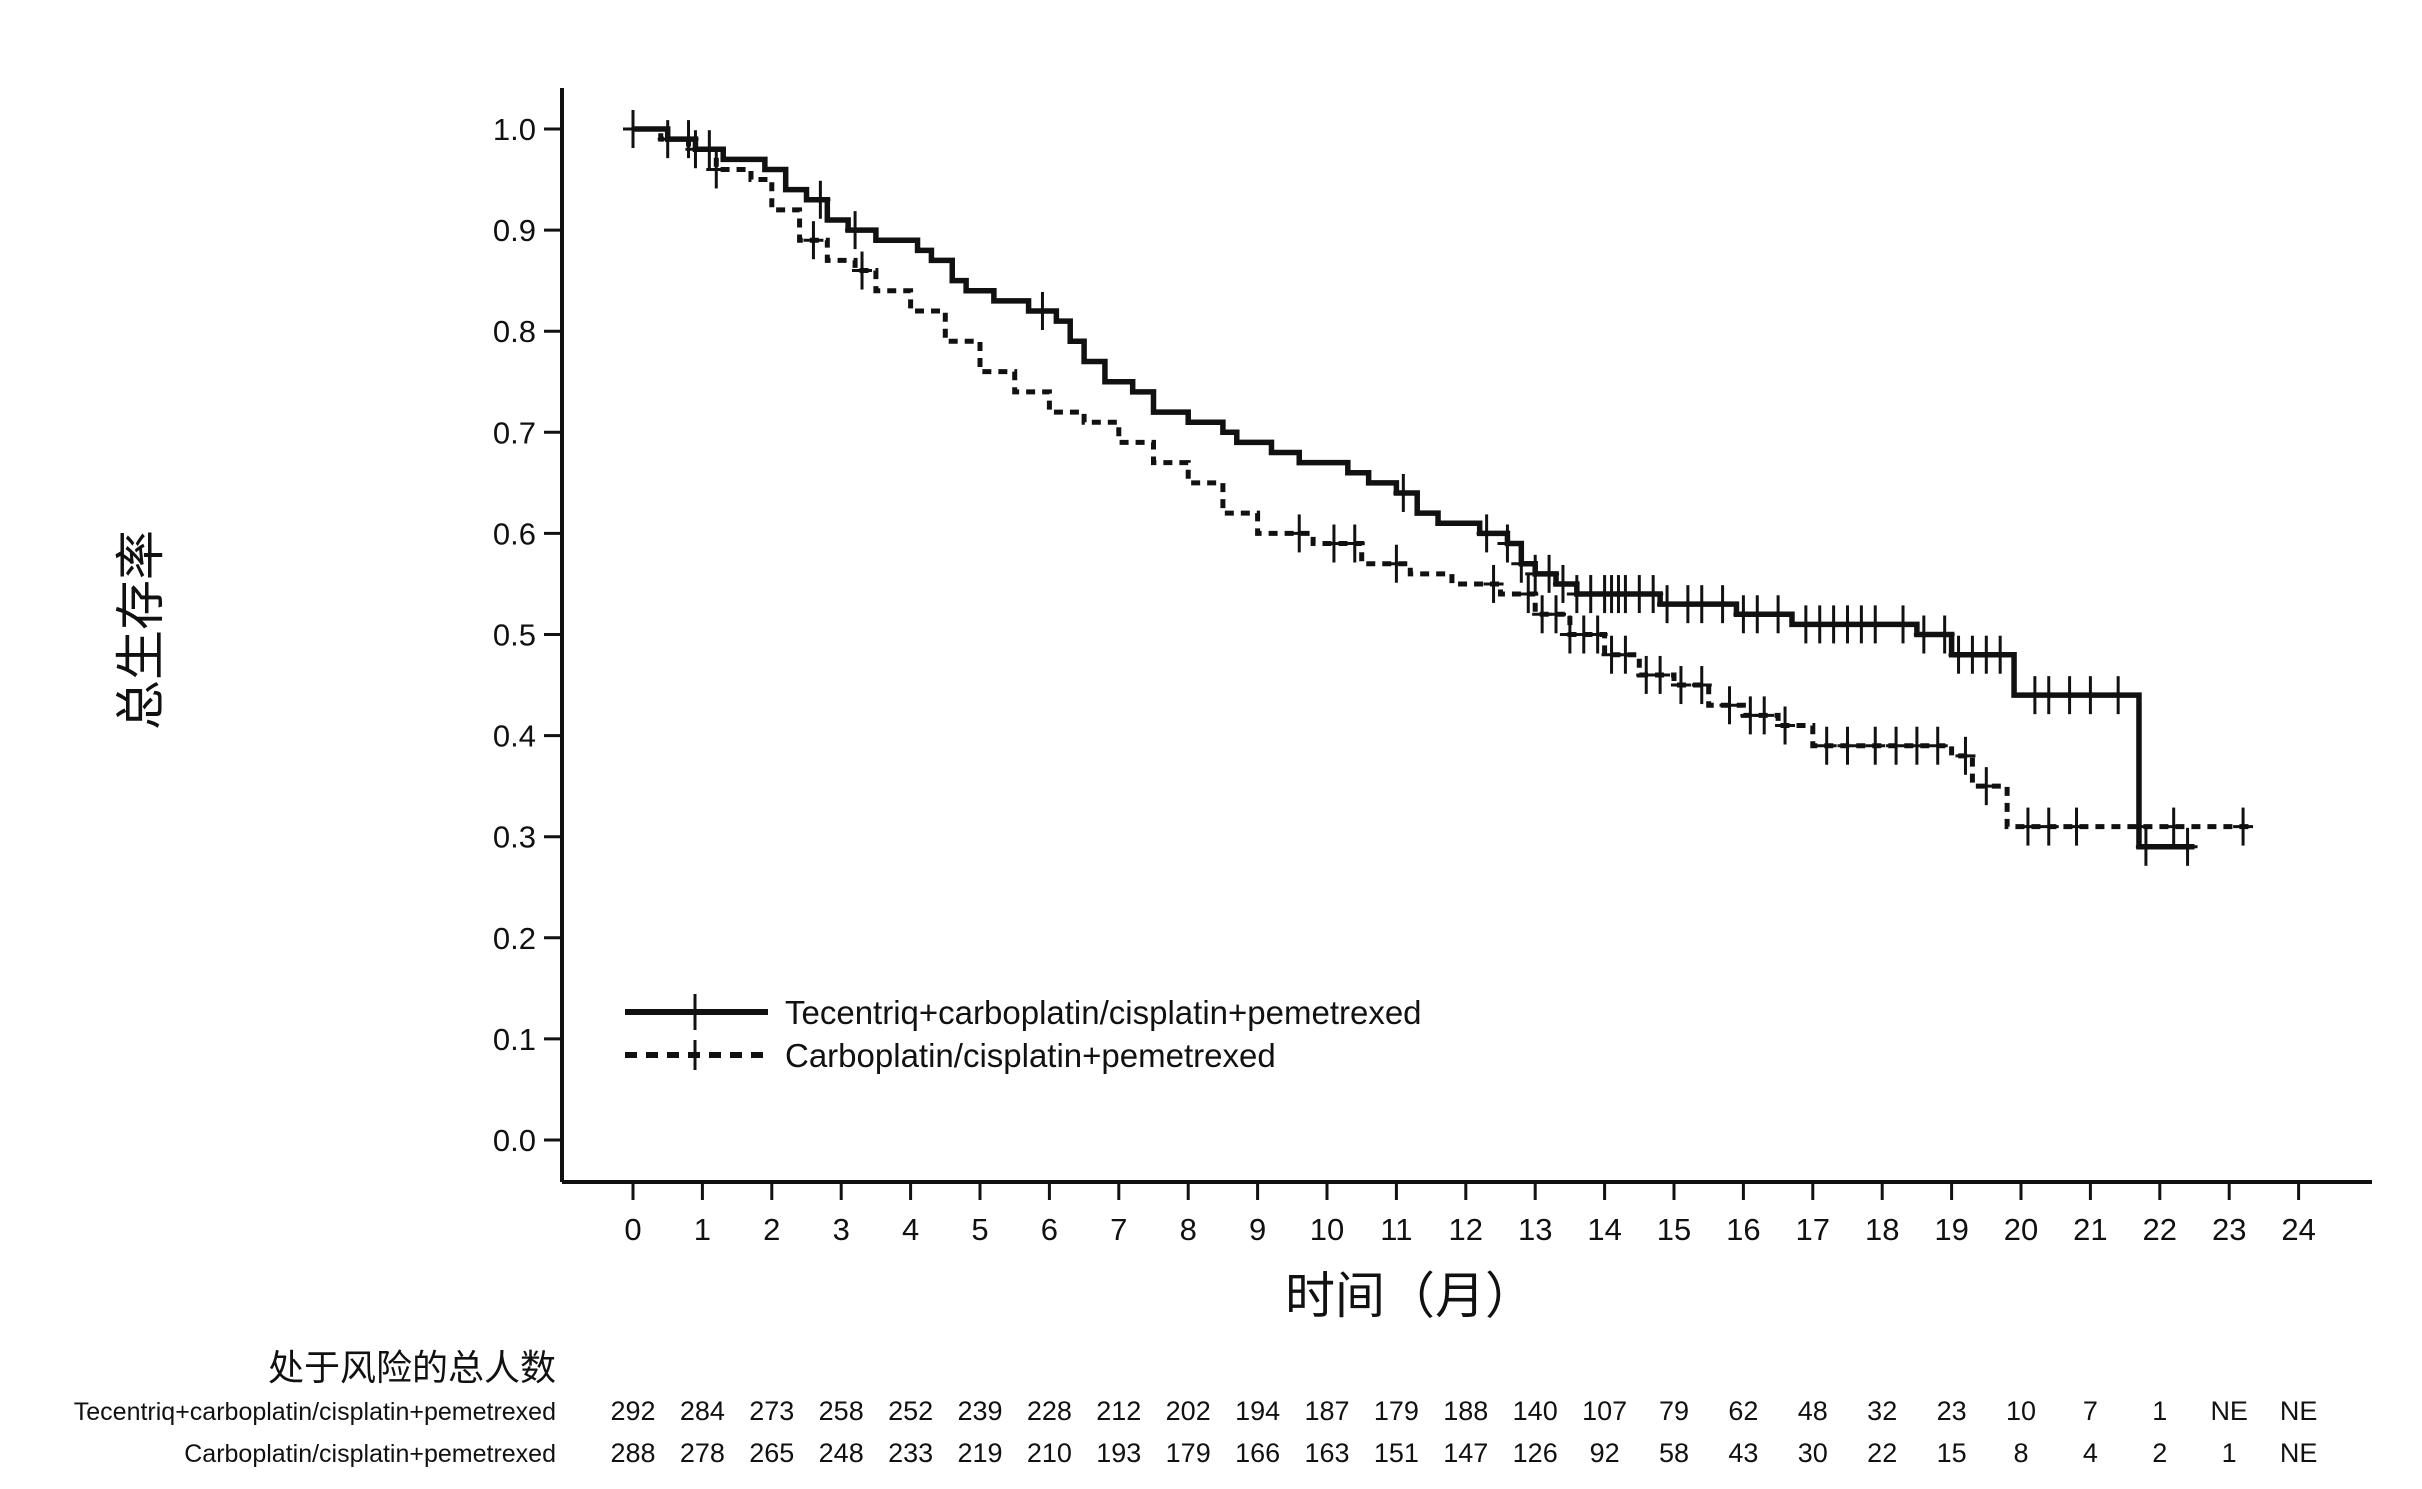  I want to click on risk-value-chemo: 166, so click(1257, 1453).